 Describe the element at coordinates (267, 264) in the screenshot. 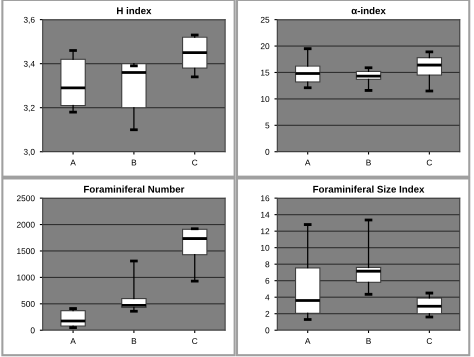

I see `y-tick-label: 8` at that location.